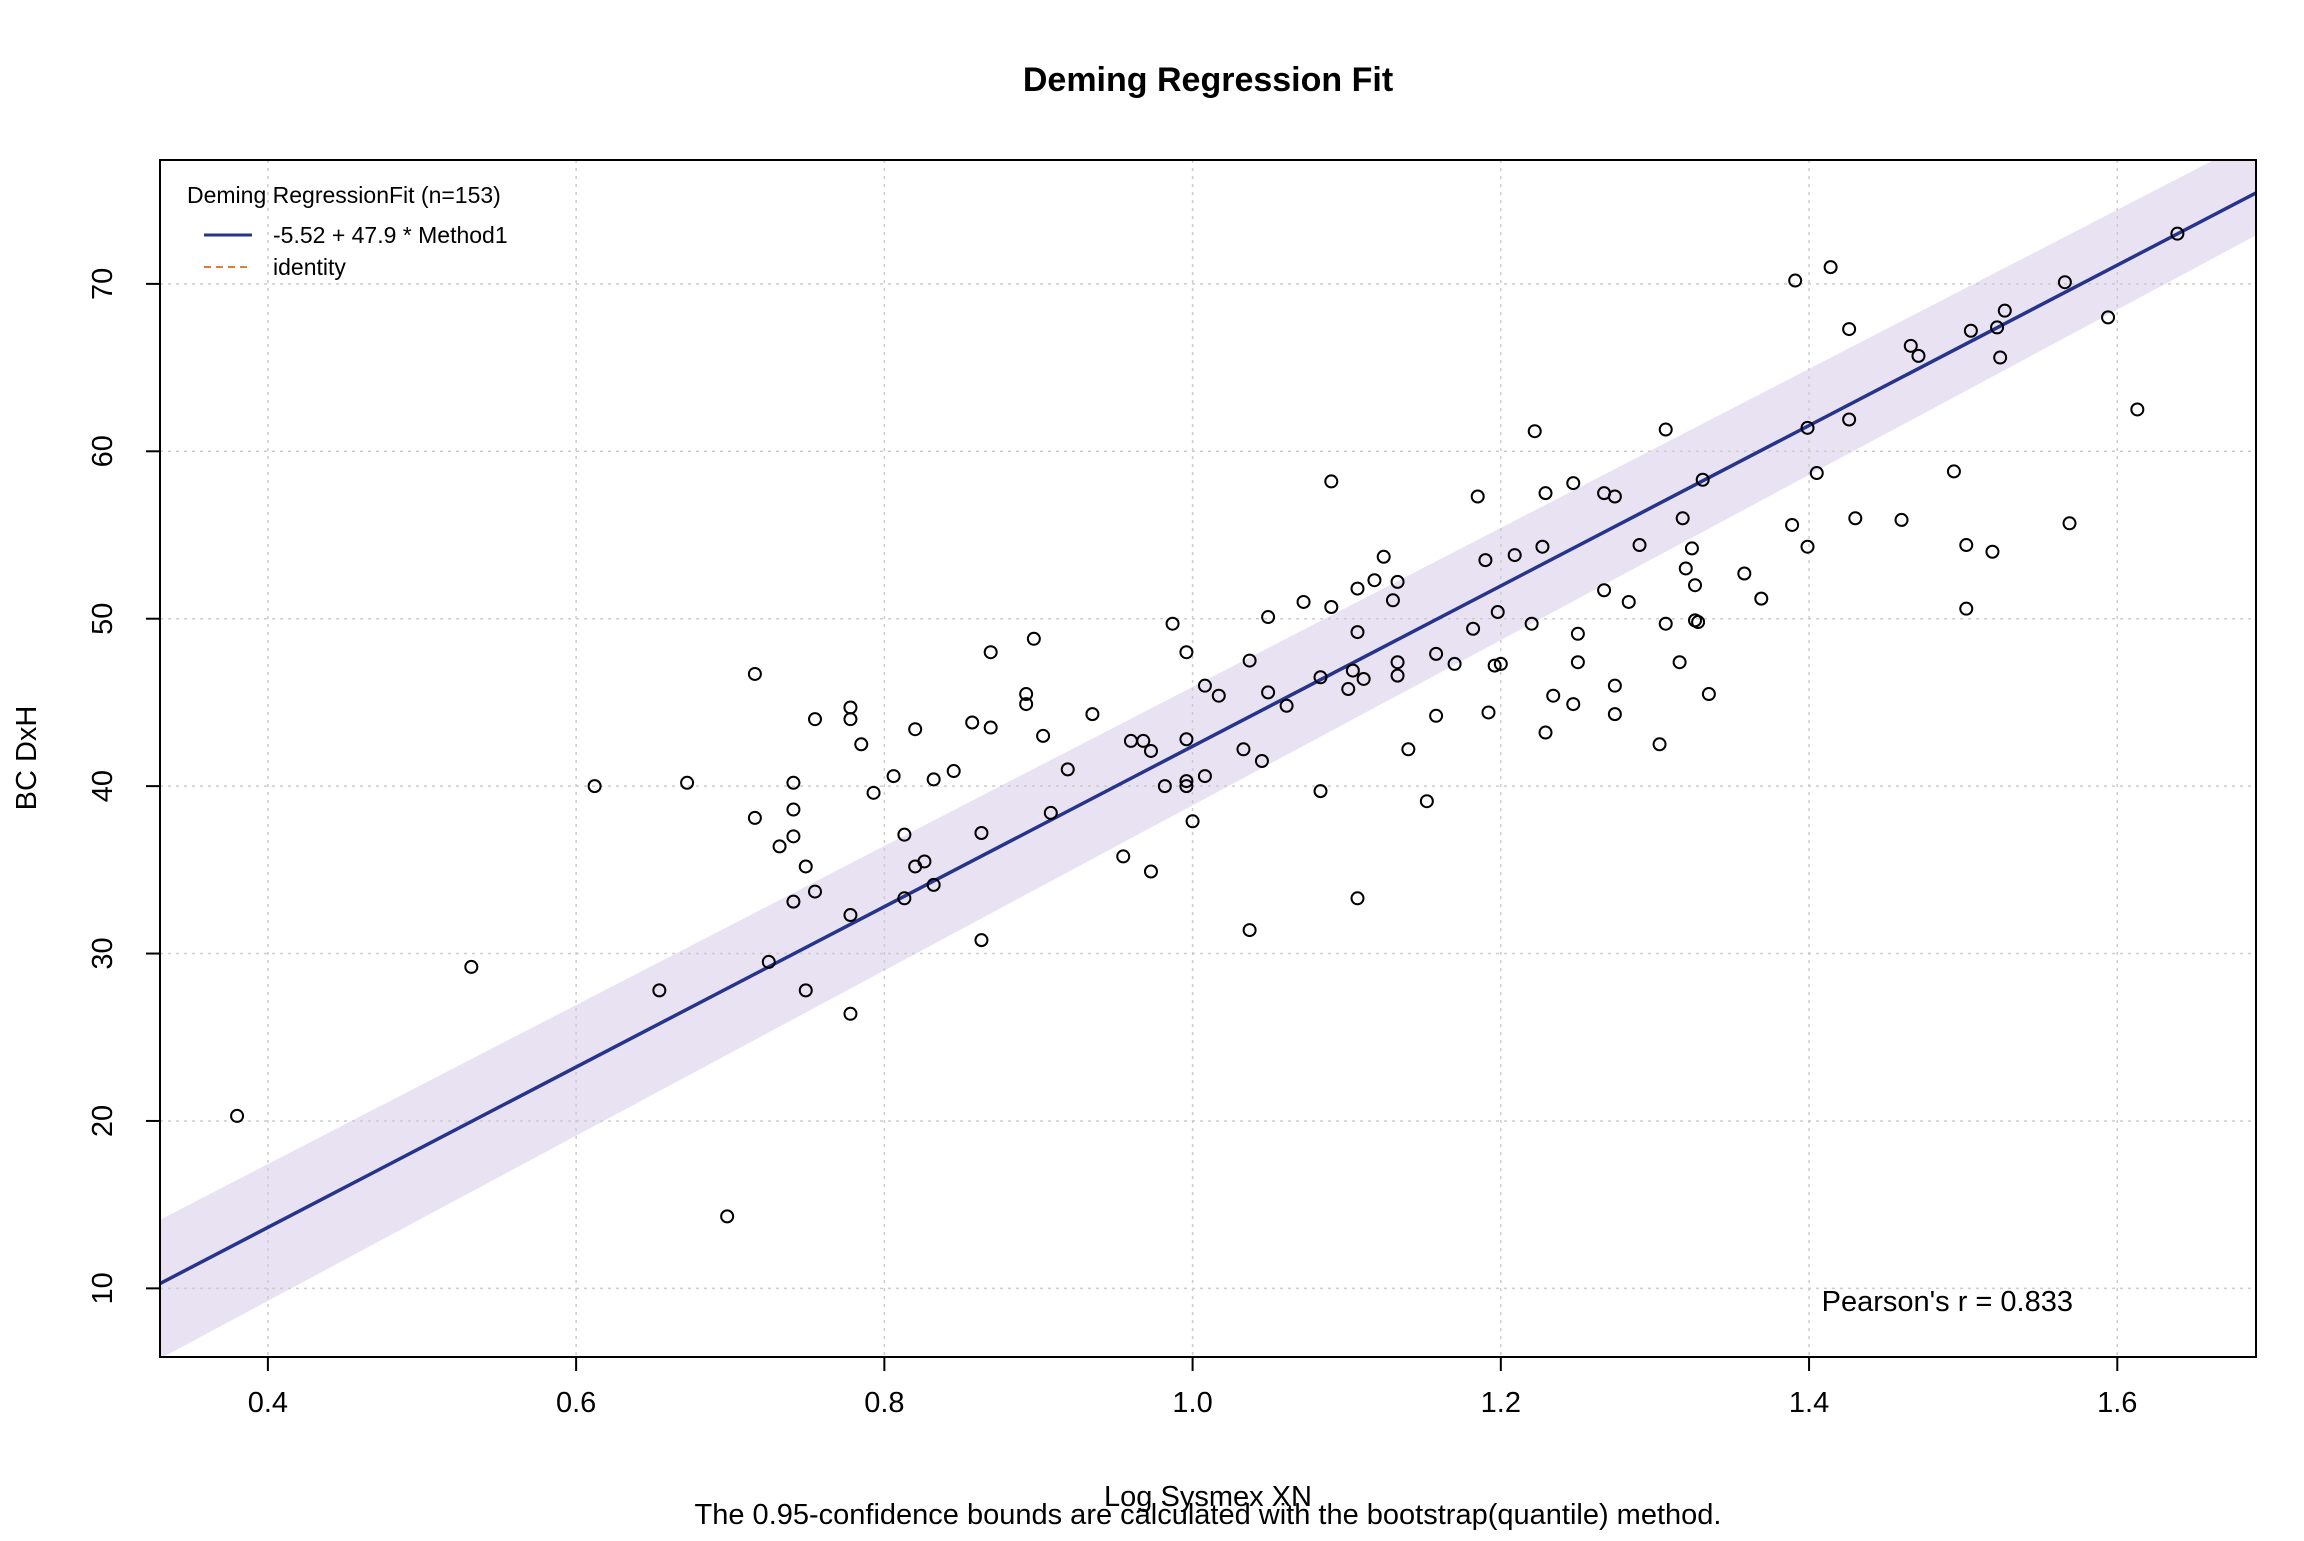  What do you see at coordinates (103, 451) in the screenshot?
I see `y-tick-label: 60` at bounding box center [103, 451].